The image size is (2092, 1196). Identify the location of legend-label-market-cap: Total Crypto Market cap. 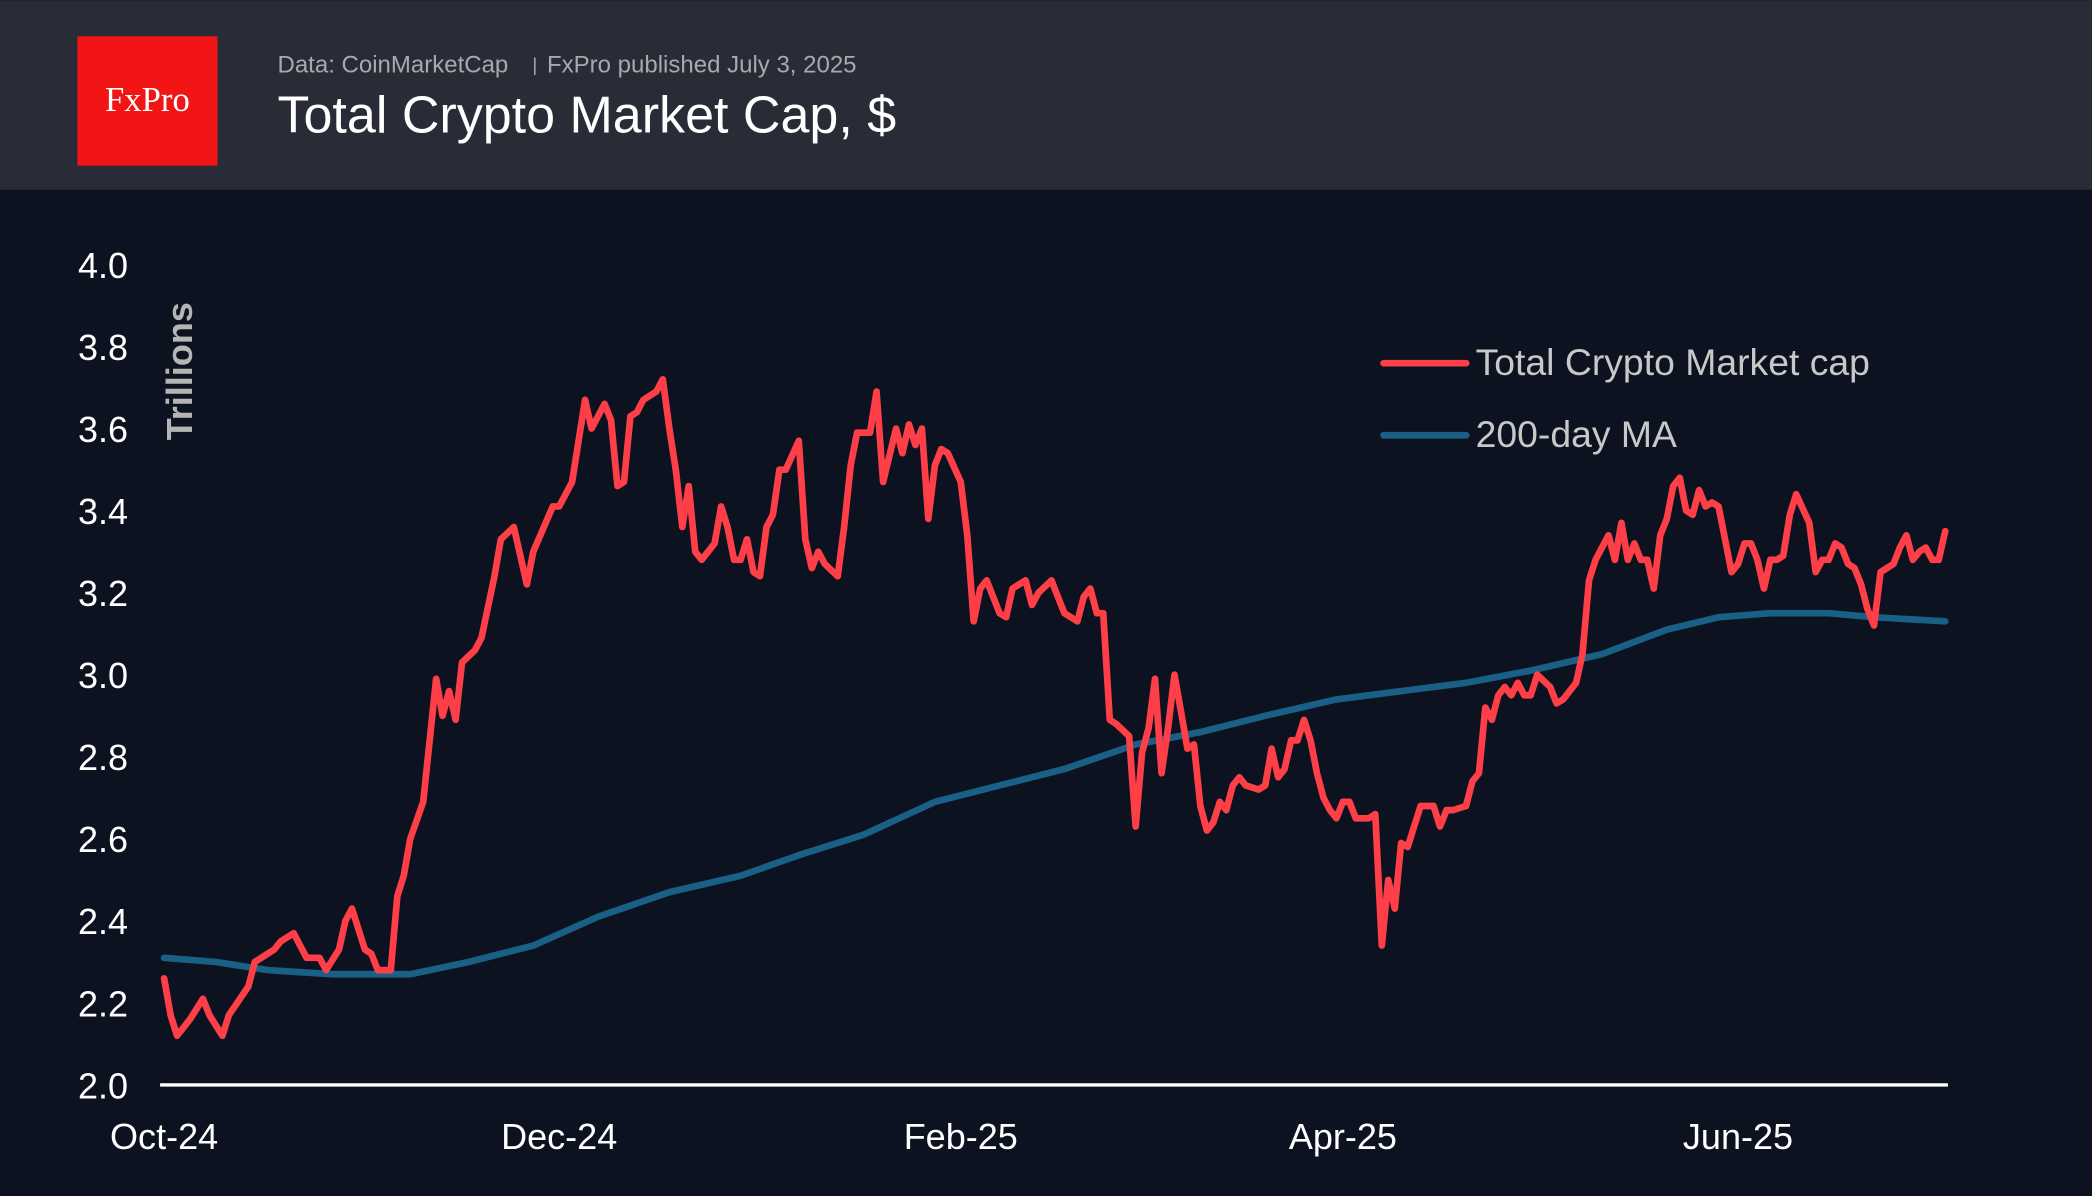
(1673, 362).